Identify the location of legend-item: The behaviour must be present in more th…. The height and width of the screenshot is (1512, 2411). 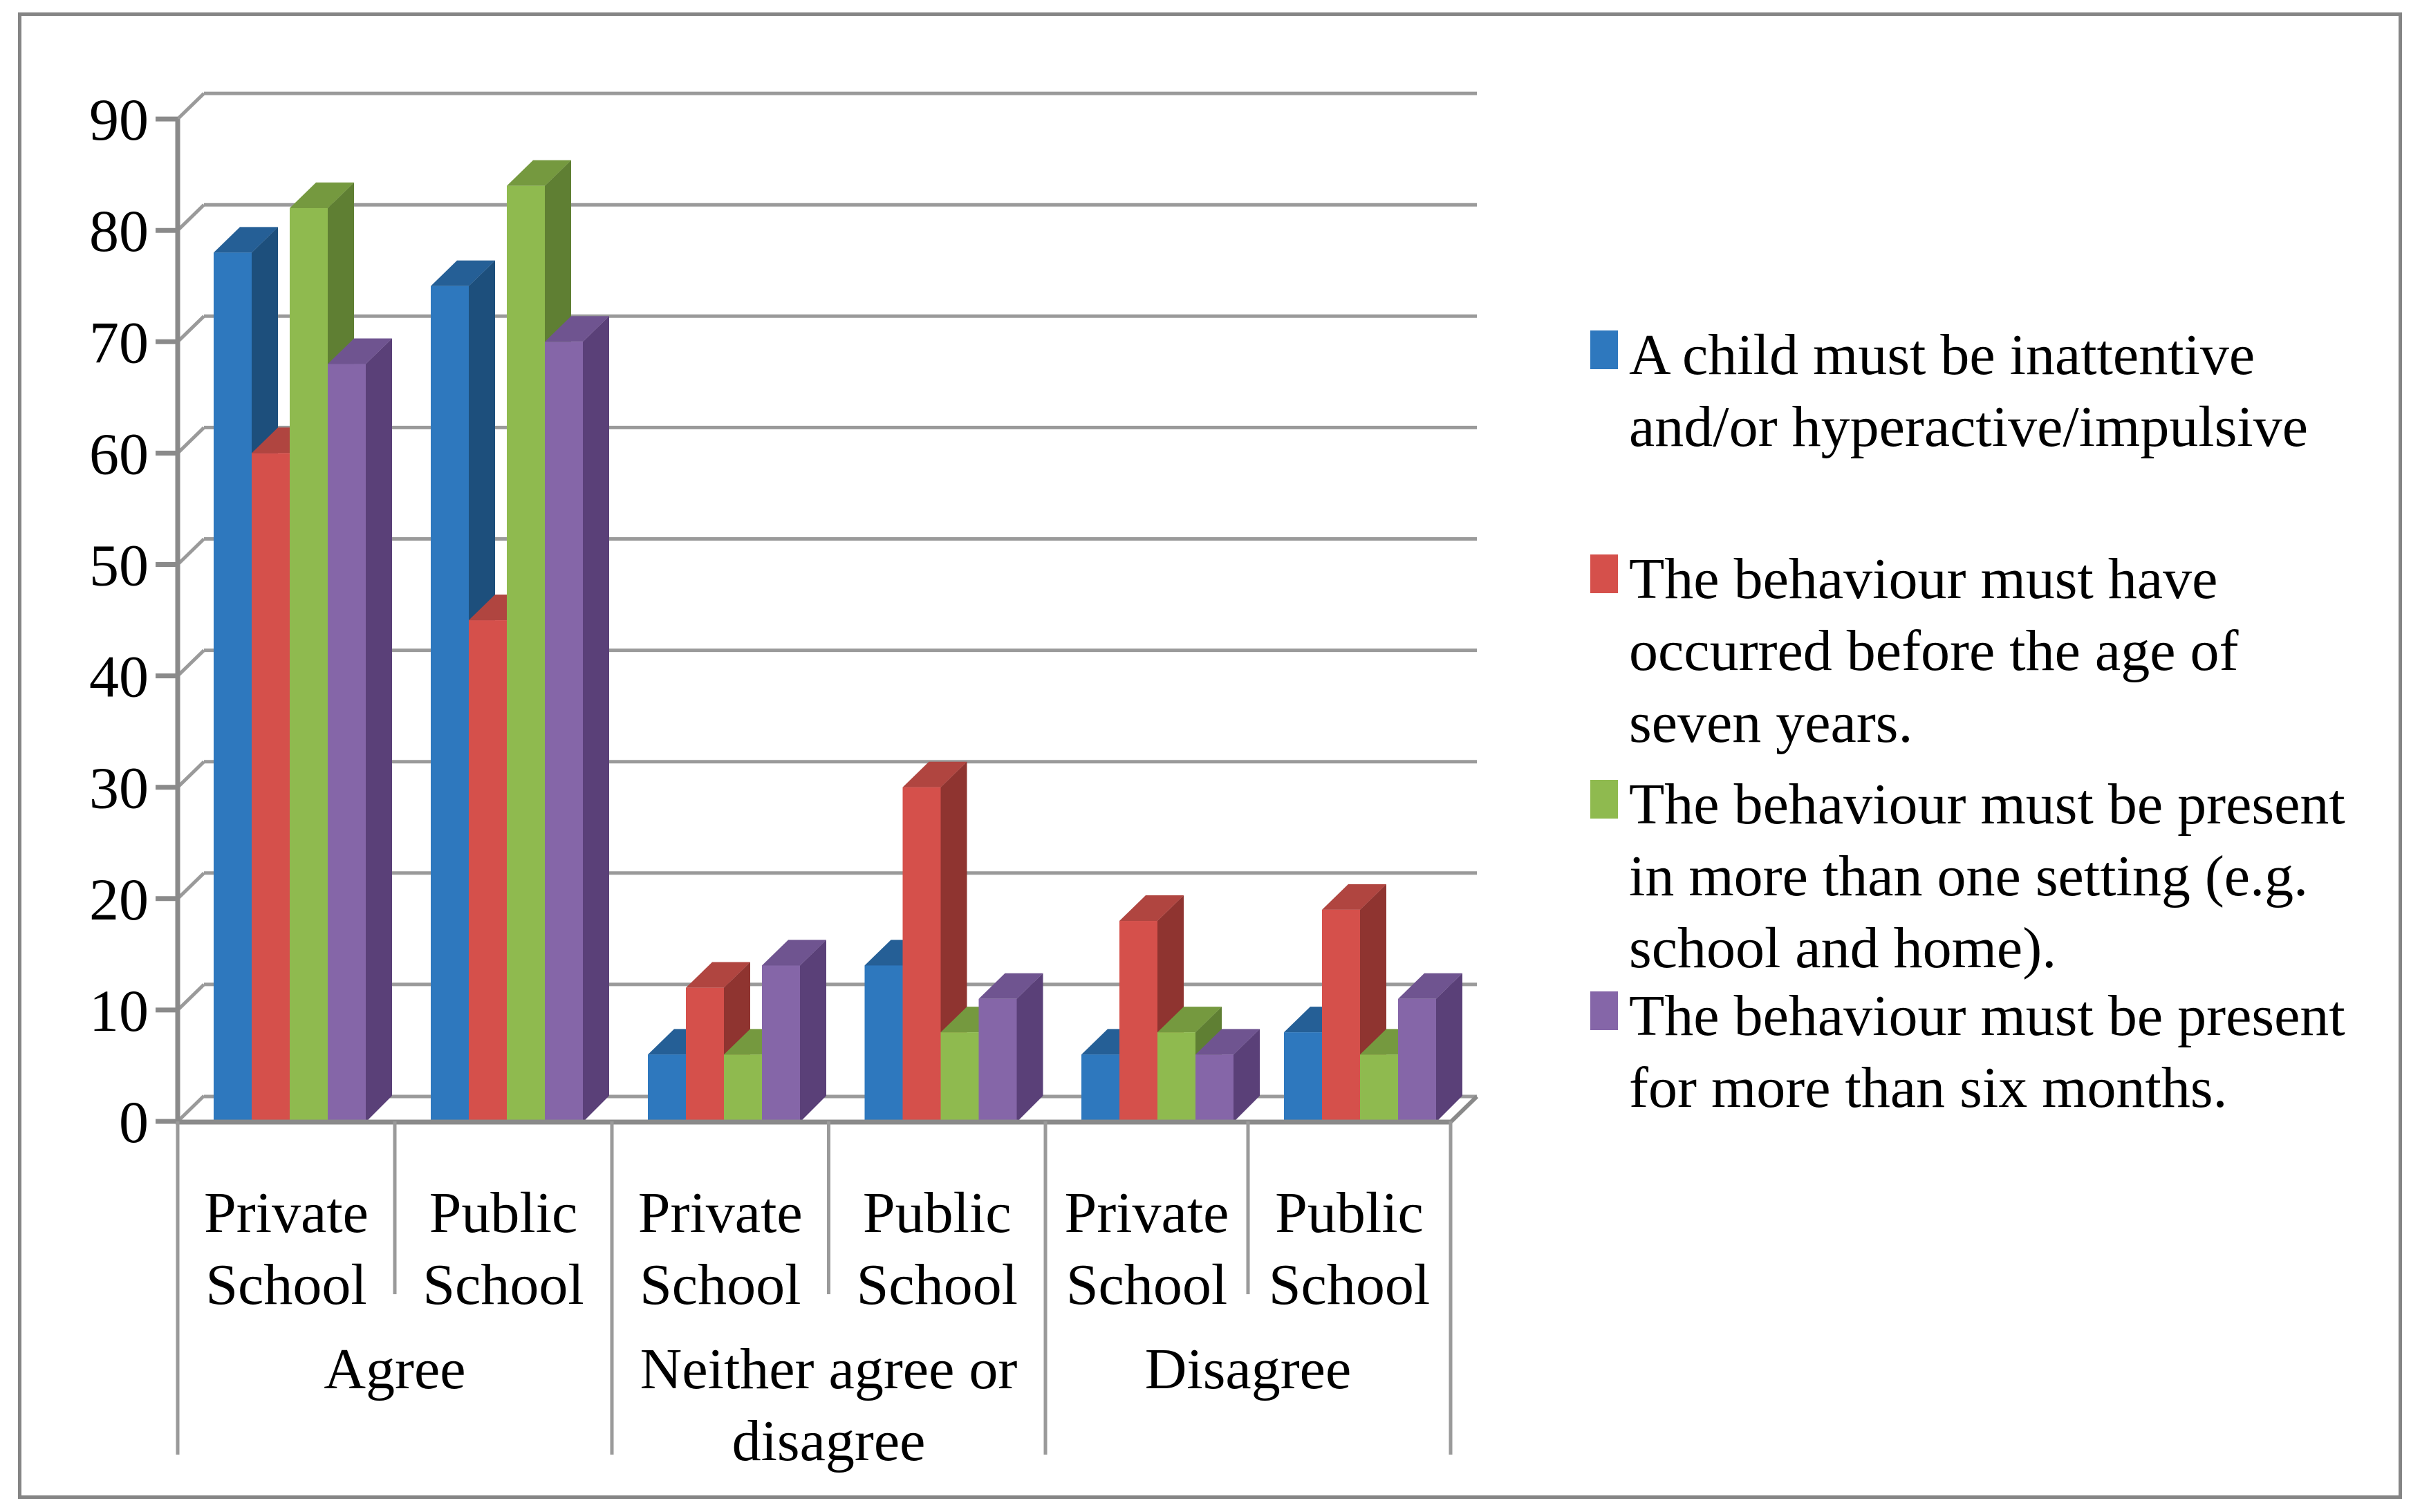
(1979, 876).